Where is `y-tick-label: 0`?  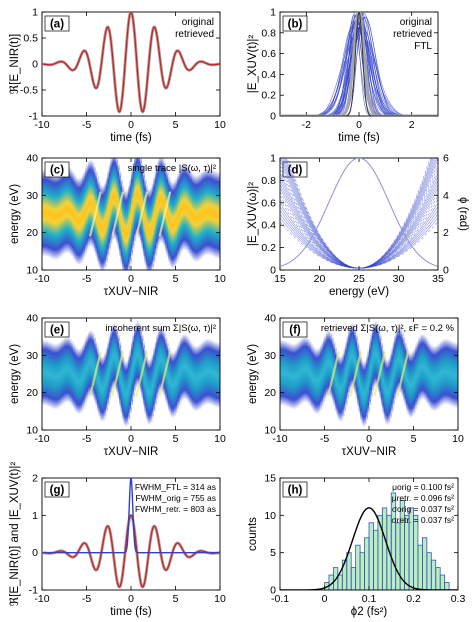 y-tick-label: 0 is located at coordinates (273, 117).